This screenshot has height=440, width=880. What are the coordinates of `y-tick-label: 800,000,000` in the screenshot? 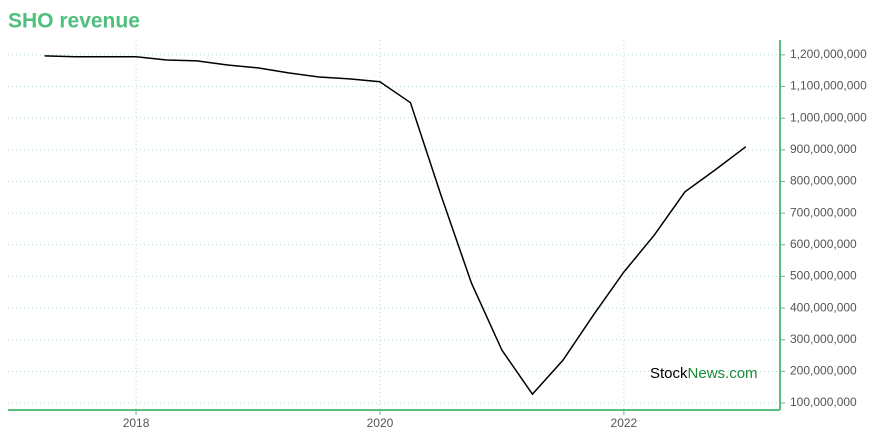 It's located at (823, 181).